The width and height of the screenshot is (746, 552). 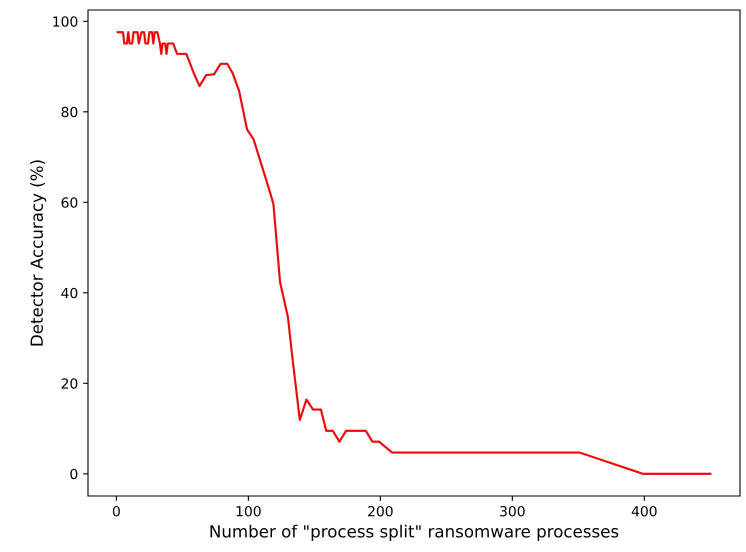 I want to click on y-tick-label: 100, so click(x=65, y=21).